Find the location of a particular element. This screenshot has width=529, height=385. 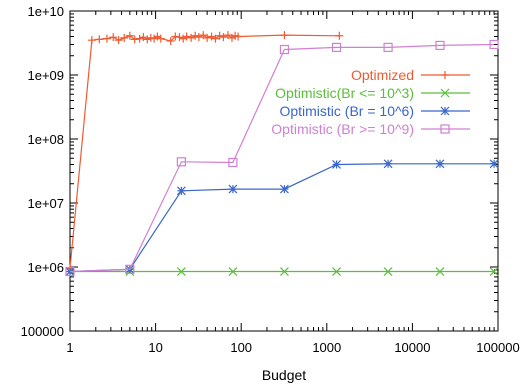

legend-label: Optimized is located at coordinates (382, 75).